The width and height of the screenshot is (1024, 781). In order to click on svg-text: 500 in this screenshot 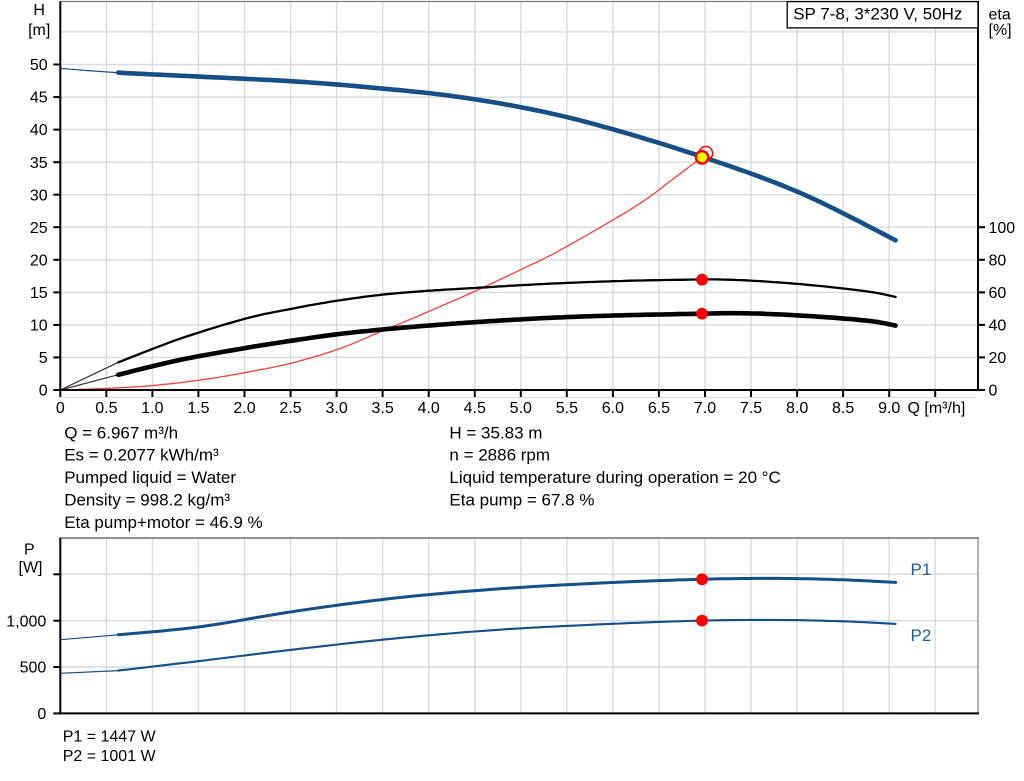, I will do `click(33, 668)`.